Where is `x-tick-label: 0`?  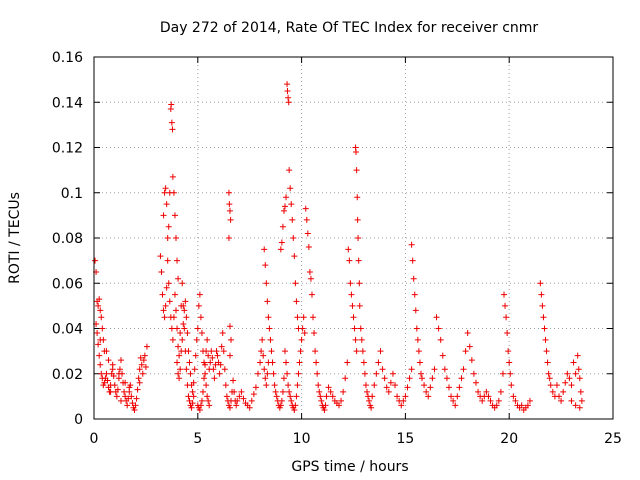 x-tick-label: 0 is located at coordinates (94, 439).